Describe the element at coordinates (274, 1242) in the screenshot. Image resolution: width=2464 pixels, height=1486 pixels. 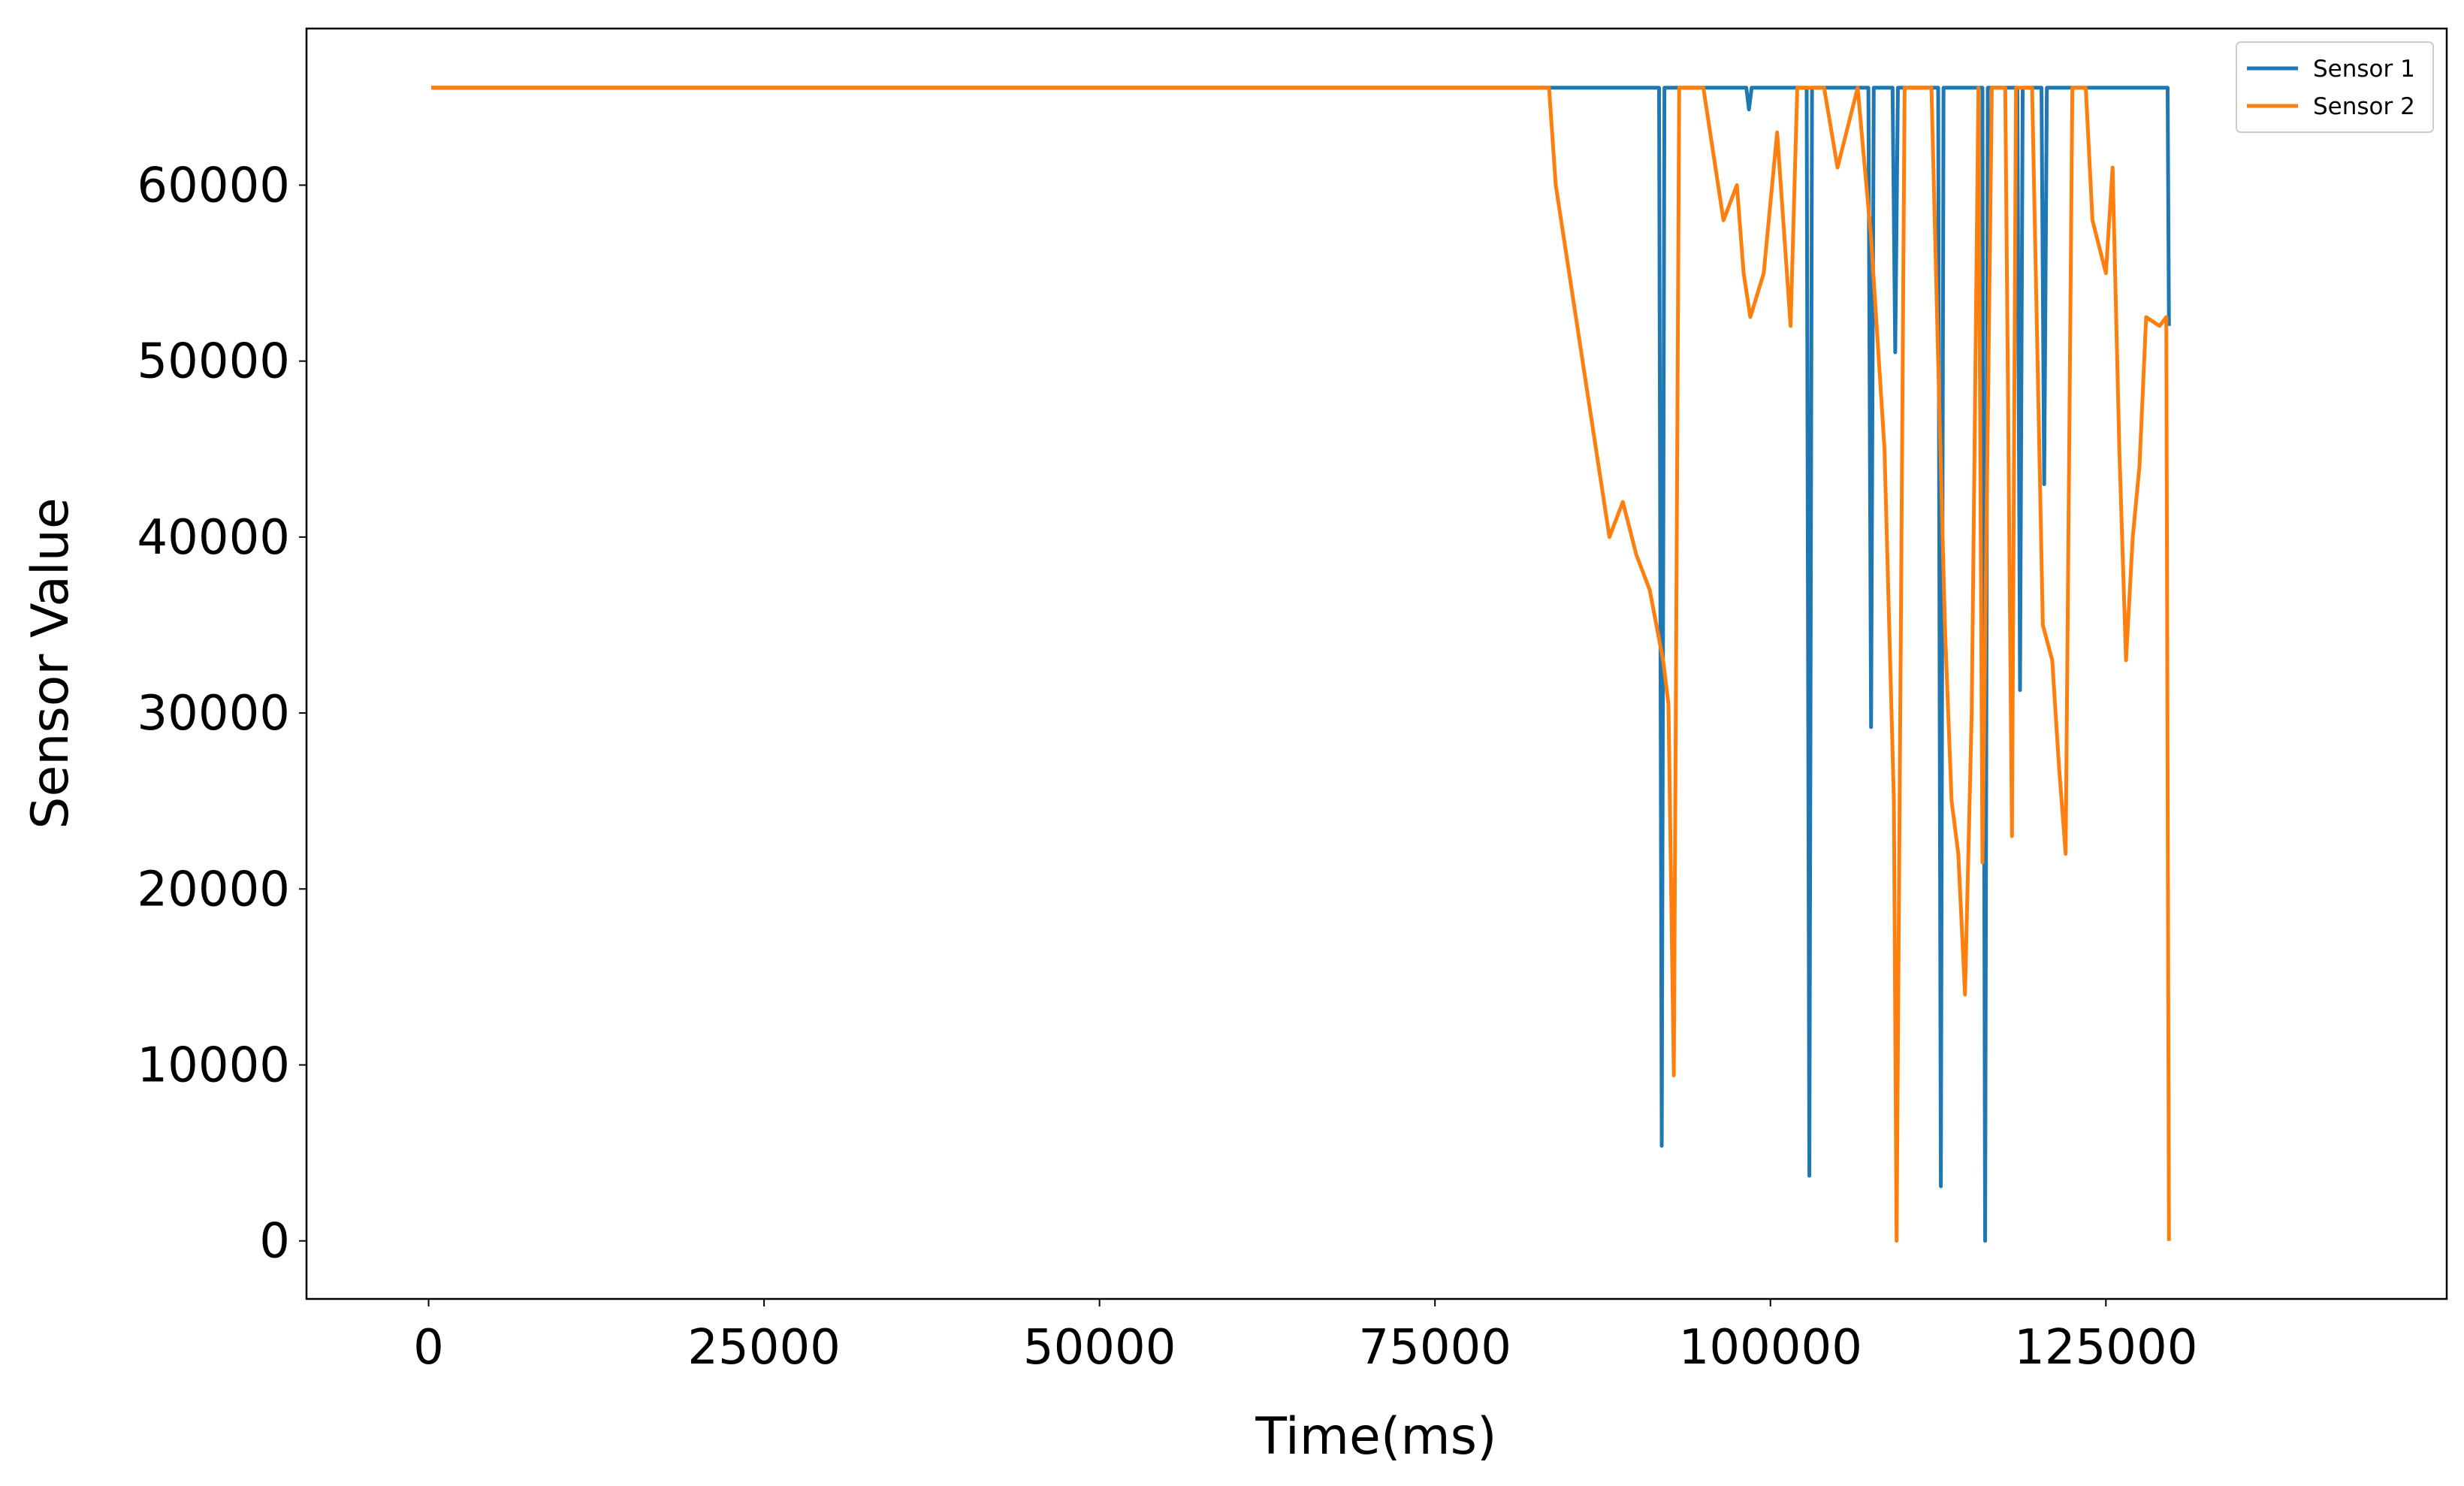
I see `y-tick-label: 0` at that location.